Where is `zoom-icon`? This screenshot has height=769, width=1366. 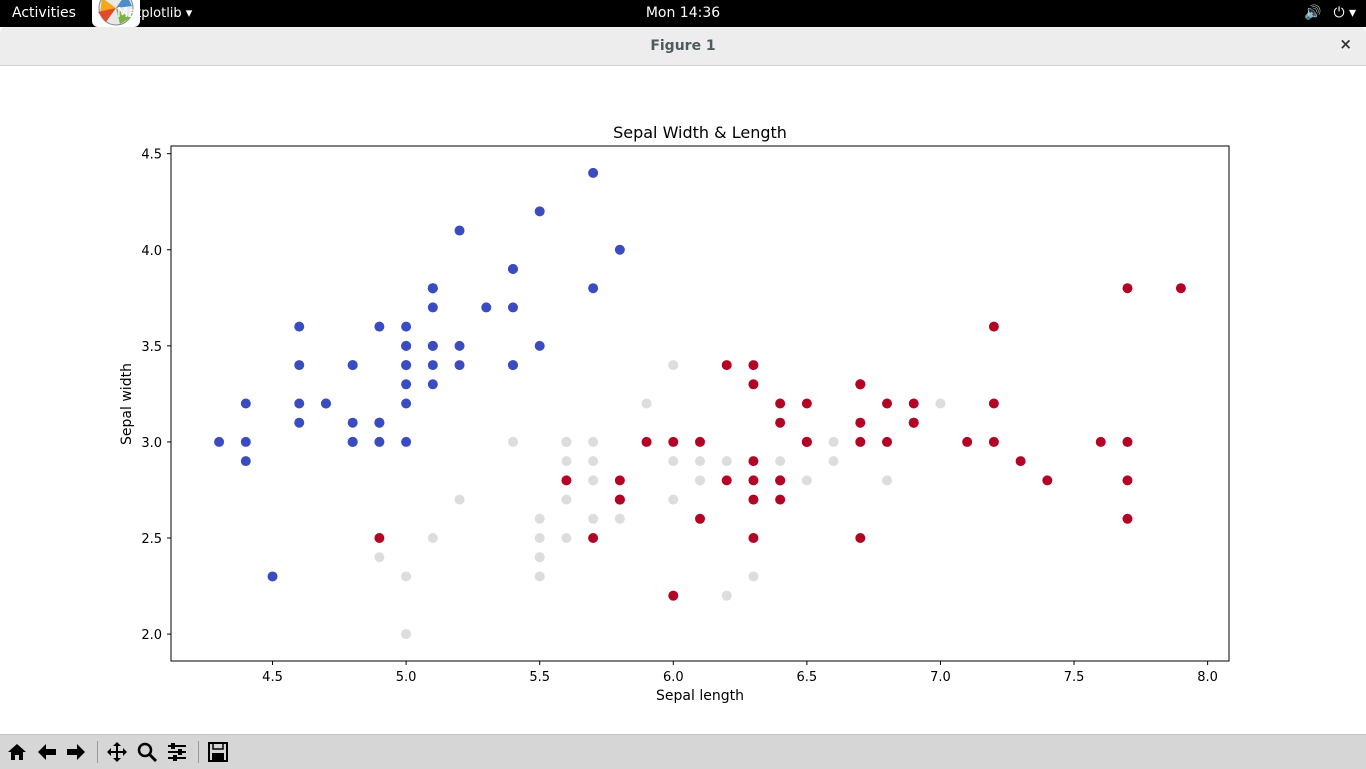 zoom-icon is located at coordinates (147, 752).